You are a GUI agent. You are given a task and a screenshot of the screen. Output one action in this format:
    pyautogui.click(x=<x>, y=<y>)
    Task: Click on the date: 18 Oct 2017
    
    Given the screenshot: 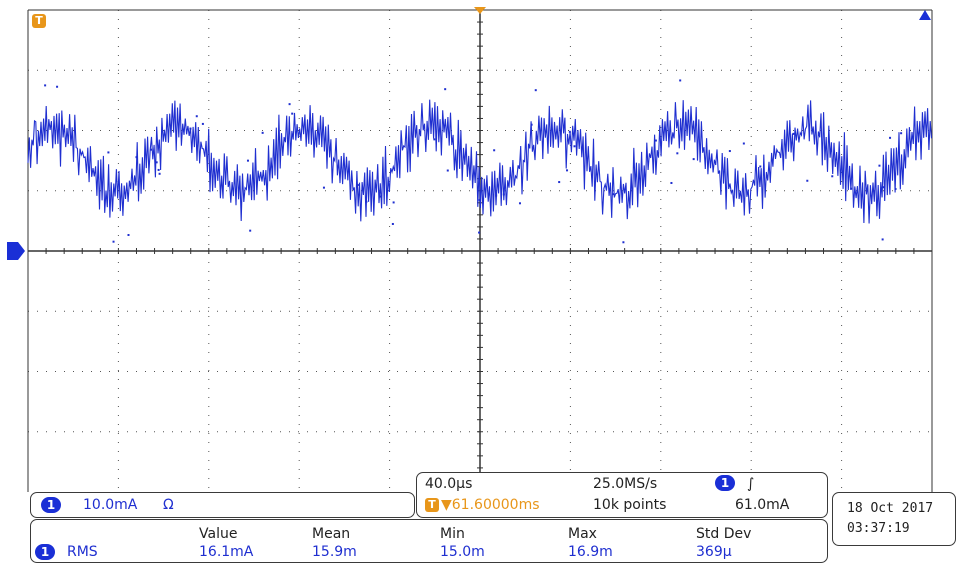 What is the action you would take?
    pyautogui.click(x=890, y=508)
    